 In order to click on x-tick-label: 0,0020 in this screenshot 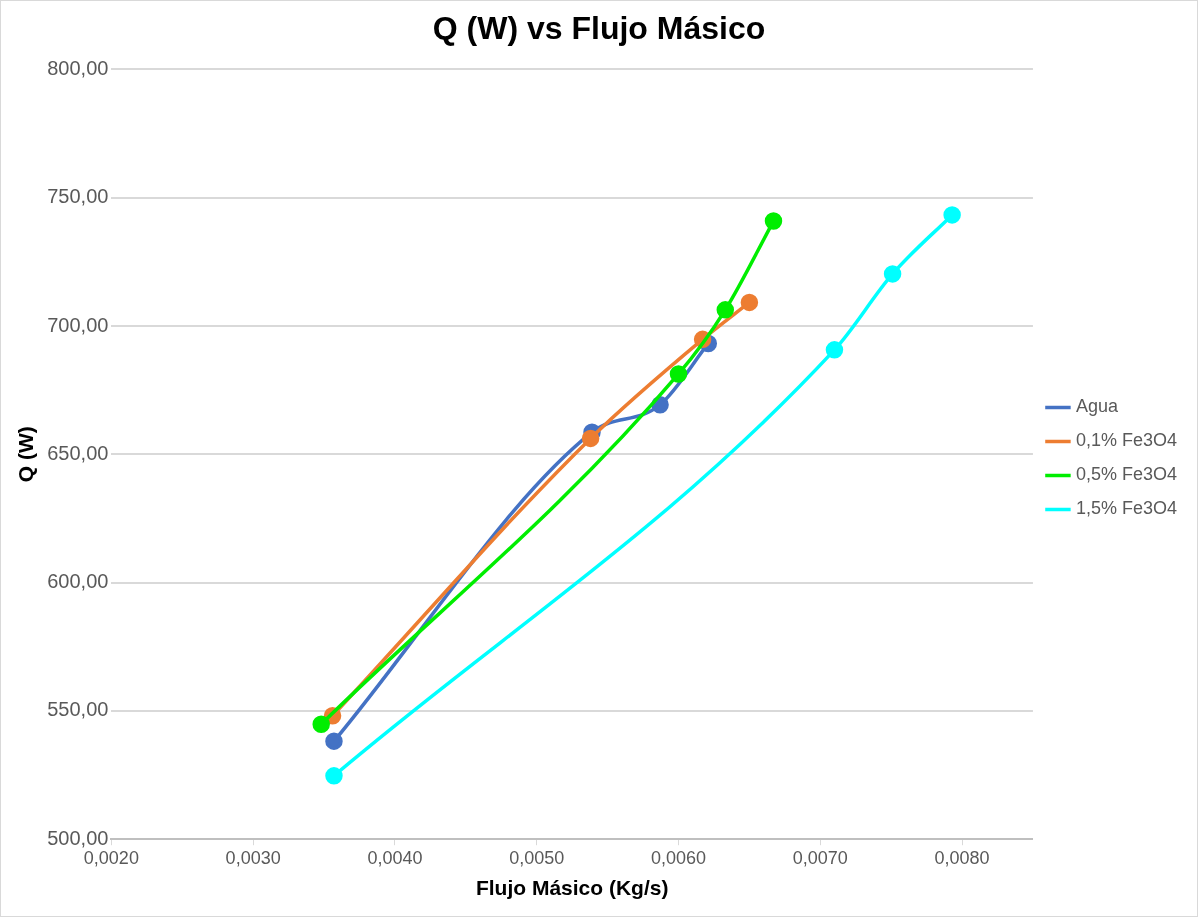, I will do `click(111, 857)`.